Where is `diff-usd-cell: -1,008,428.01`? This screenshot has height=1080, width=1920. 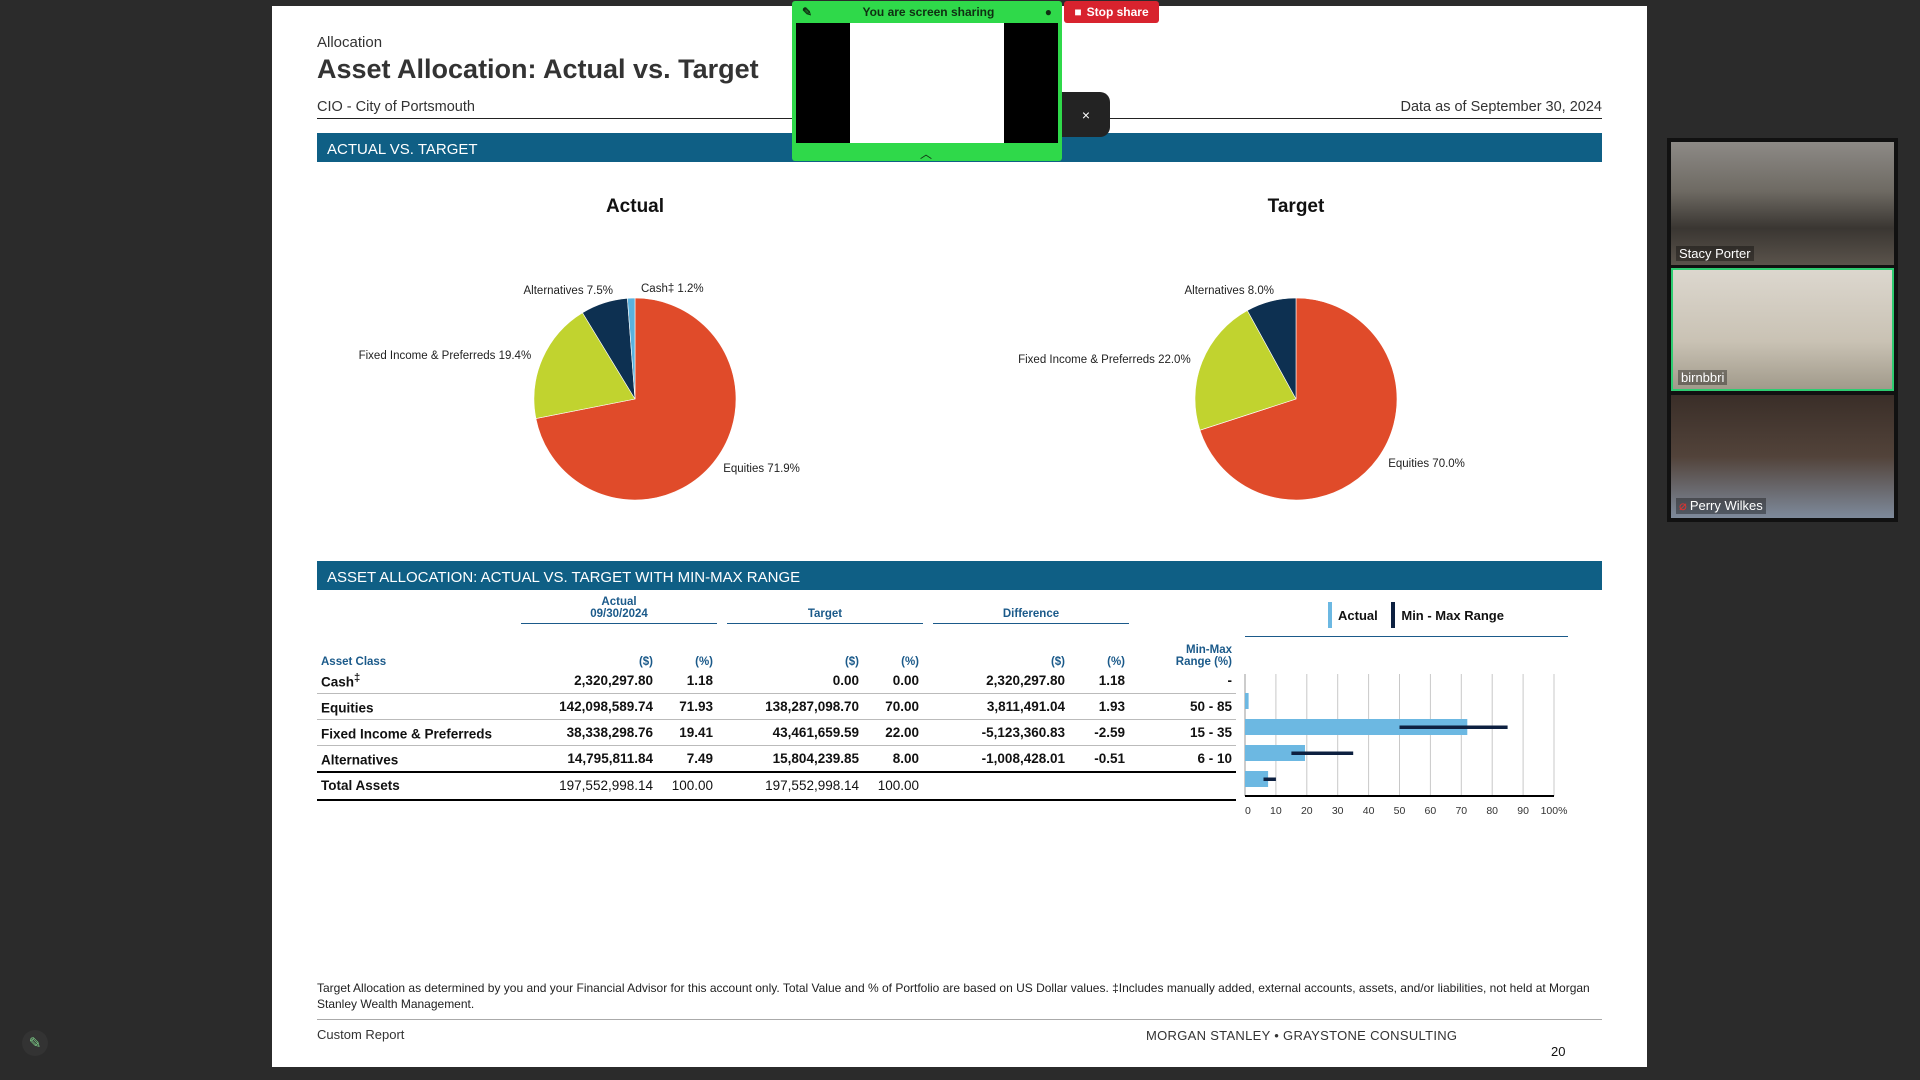
diff-usd-cell: -1,008,428.01 is located at coordinates (1001, 759).